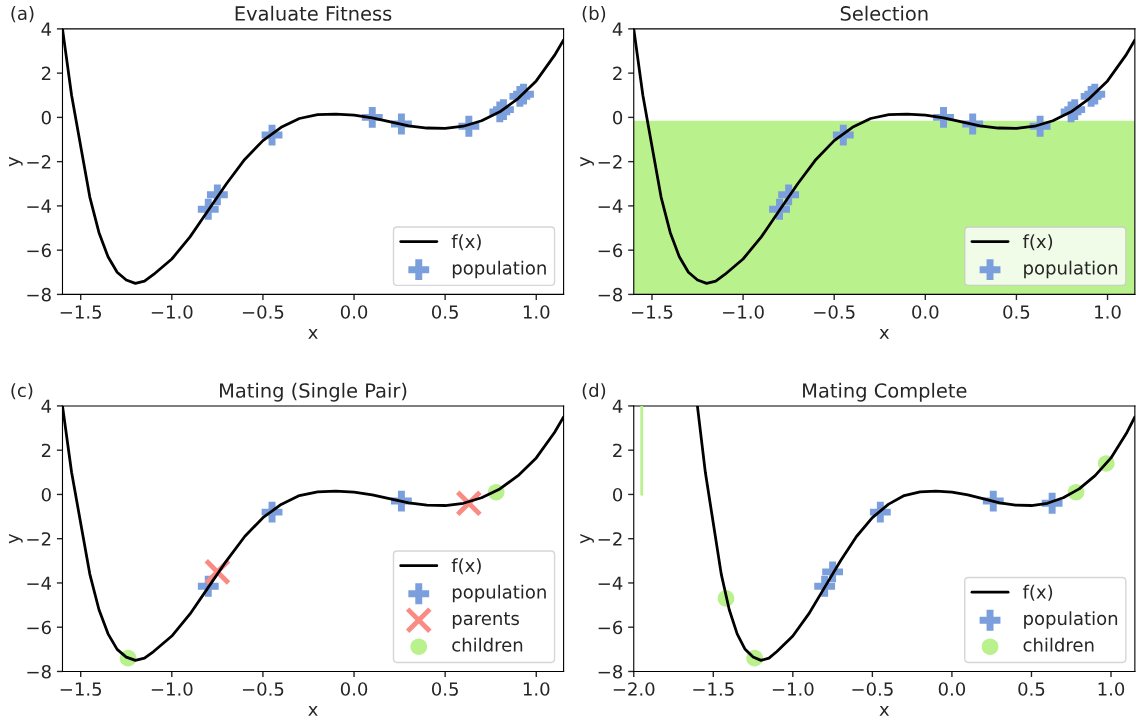 The height and width of the screenshot is (722, 1136). I want to click on text: (b), so click(594, 14).